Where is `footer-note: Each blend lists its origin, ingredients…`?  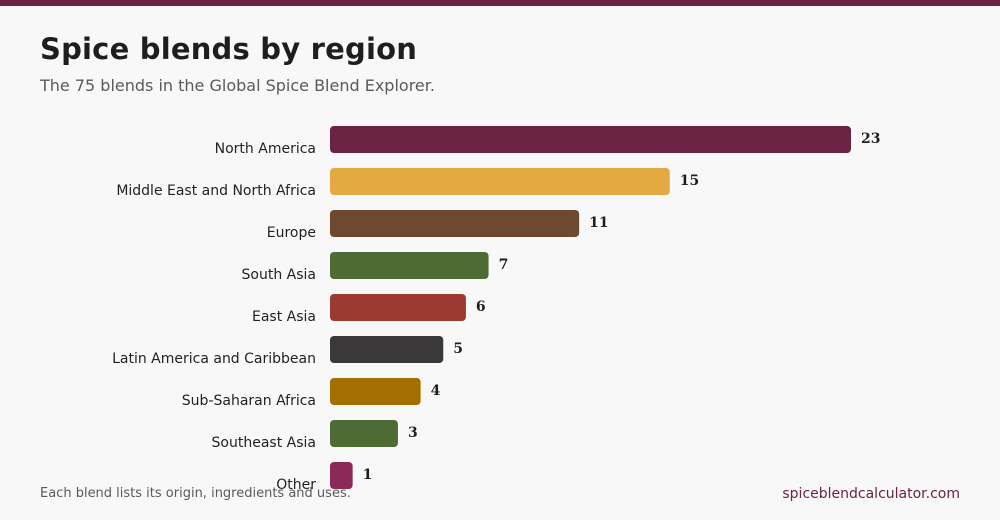
footer-note: Each blend lists its origin, ingredients… is located at coordinates (195, 493).